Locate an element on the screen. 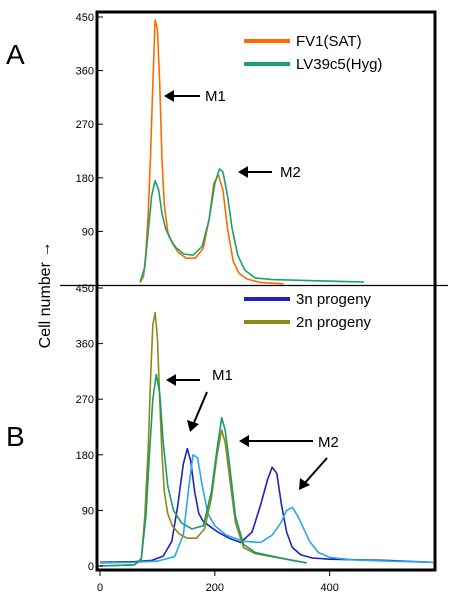 The width and height of the screenshot is (449, 599). panel-b-legend-label: 3n progeny is located at coordinates (334, 299).